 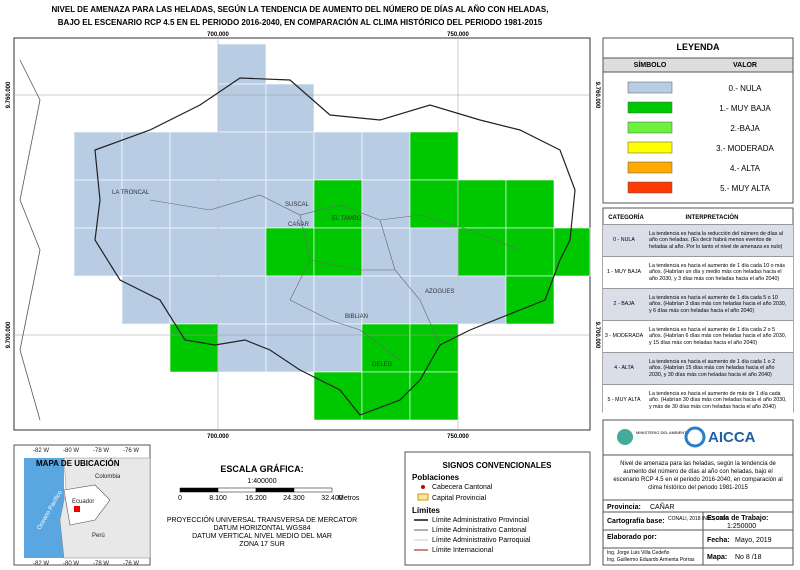 I want to click on scale-tick: 16.200, so click(x=256, y=498).